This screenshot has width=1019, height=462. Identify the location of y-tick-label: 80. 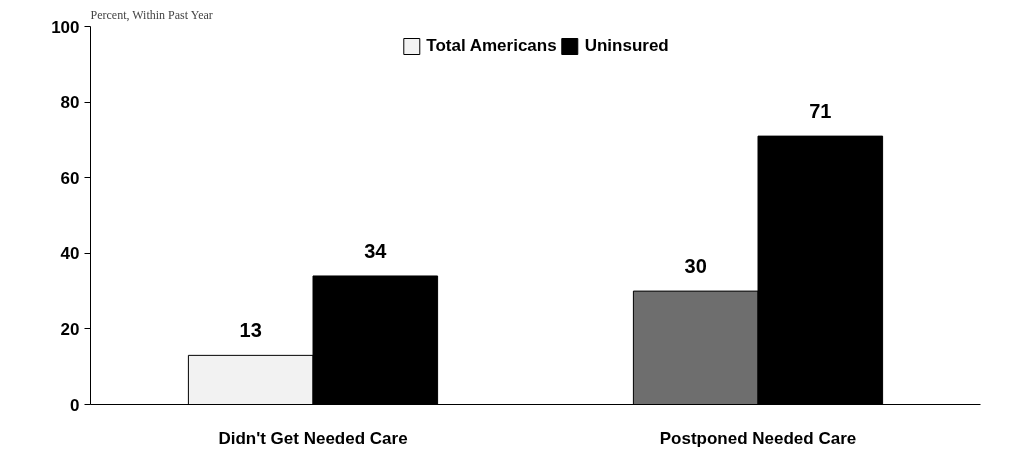
(70, 103).